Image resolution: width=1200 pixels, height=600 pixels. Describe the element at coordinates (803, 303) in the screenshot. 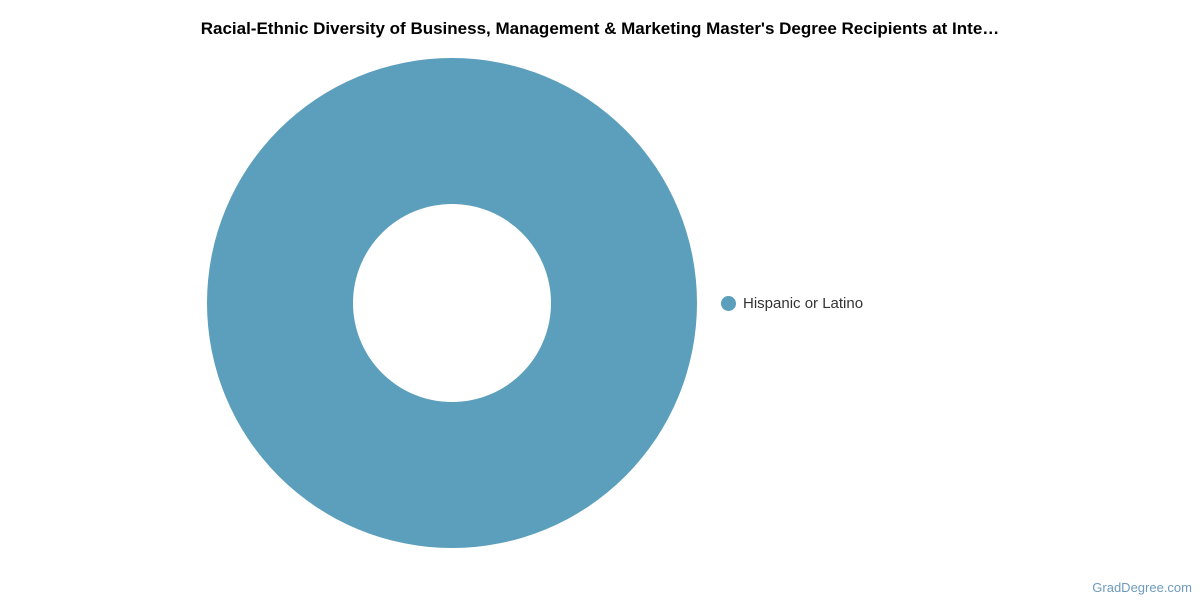

I see `legend-item-label: Hispanic or Latino` at that location.